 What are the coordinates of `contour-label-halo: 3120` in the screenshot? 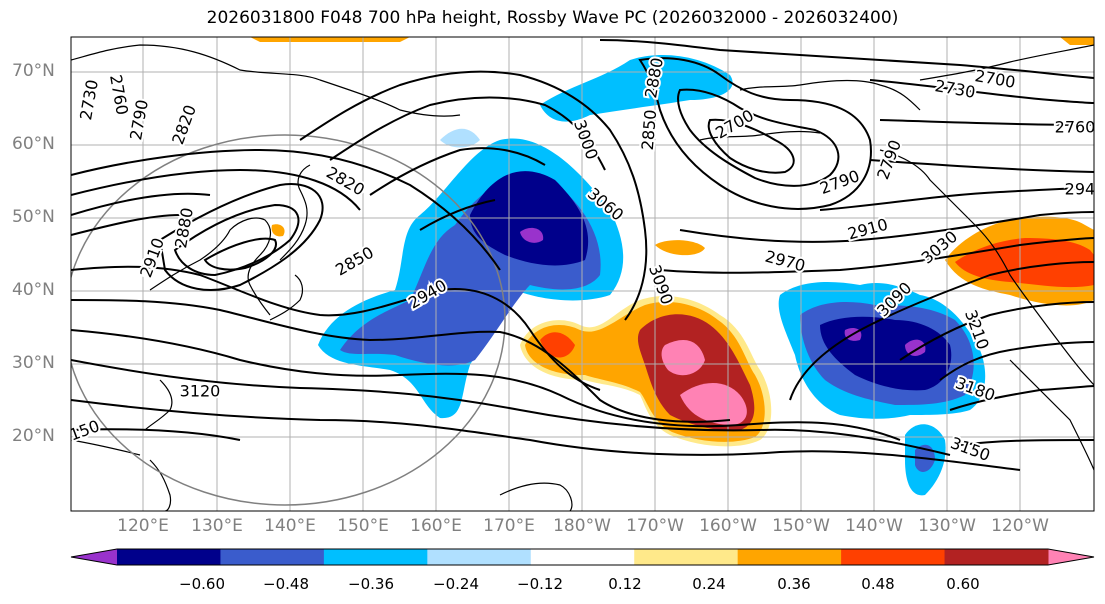 It's located at (200, 391).